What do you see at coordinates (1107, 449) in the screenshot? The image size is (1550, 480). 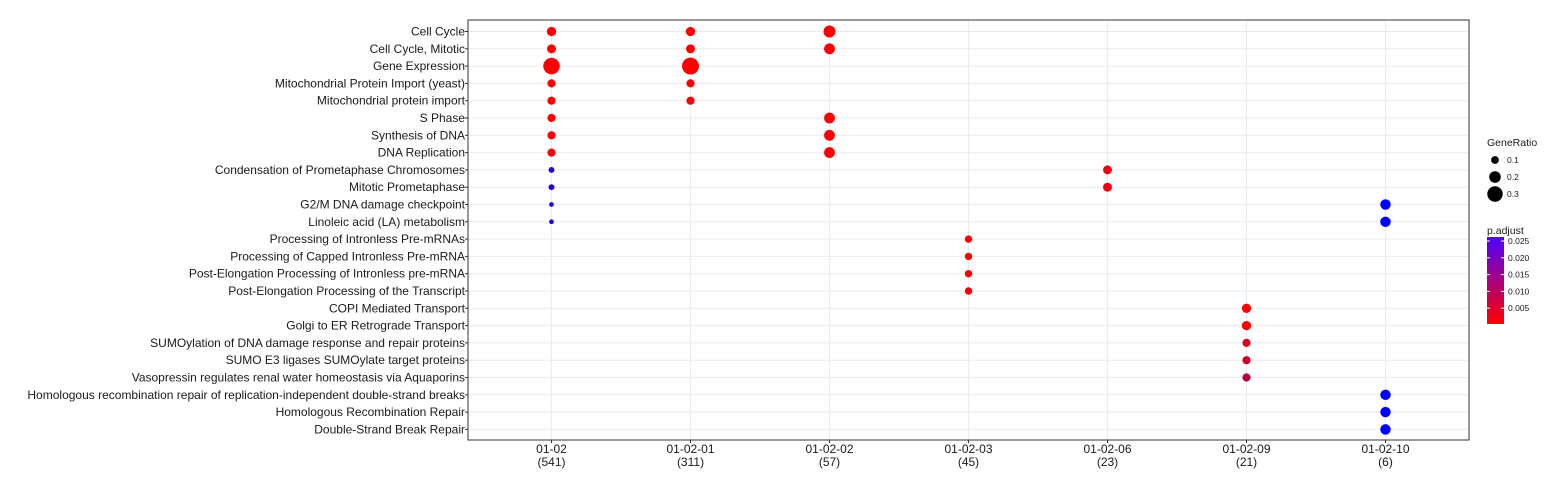 I see `x-tick-label: 01-02-06` at bounding box center [1107, 449].